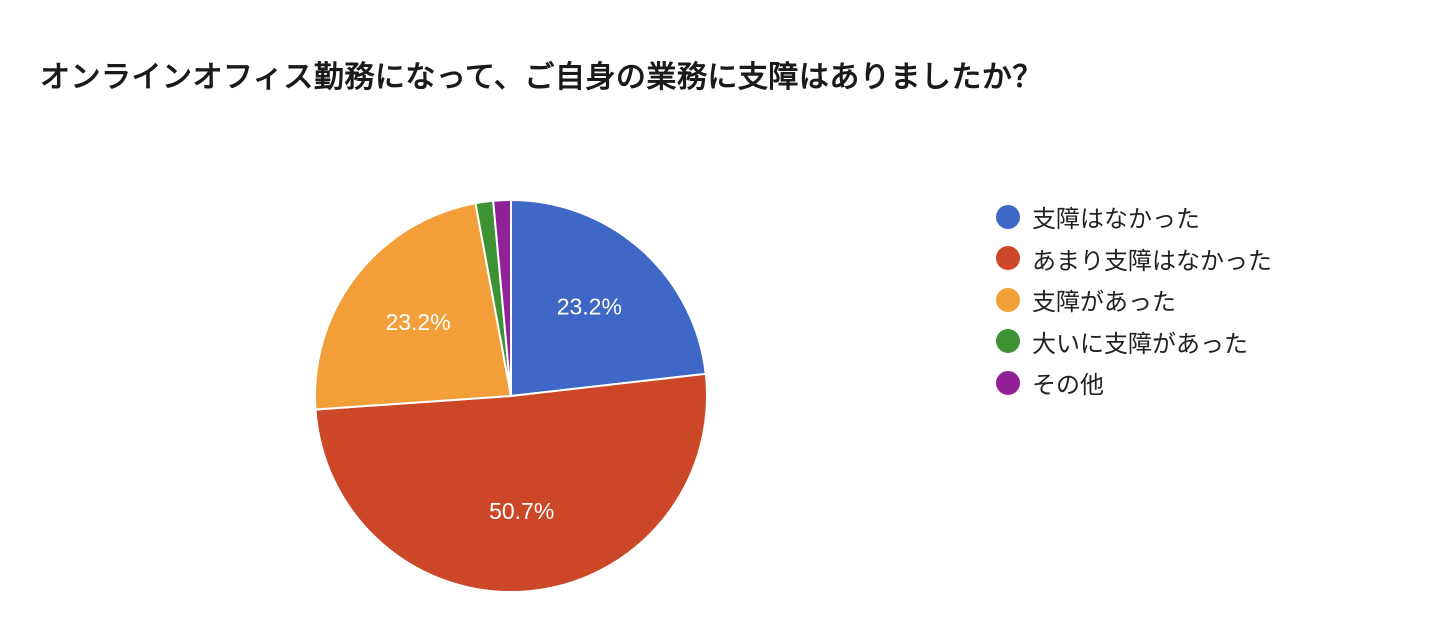 The image size is (1440, 627). I want to click on legend-item: 支障はなかった, so click(1134, 217).